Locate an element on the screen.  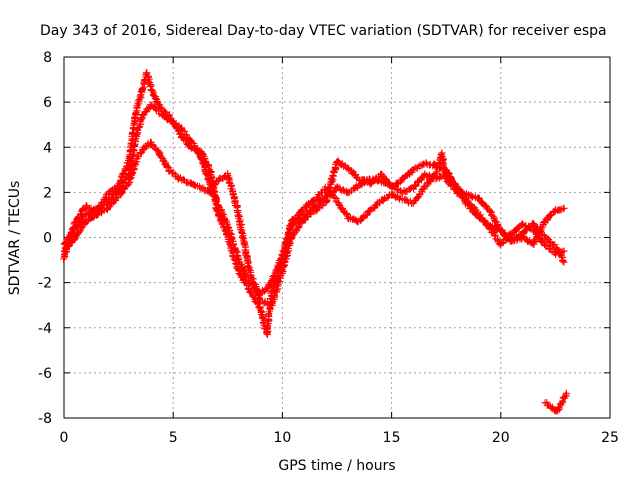
x-tick-label: 5 is located at coordinates (173, 438).